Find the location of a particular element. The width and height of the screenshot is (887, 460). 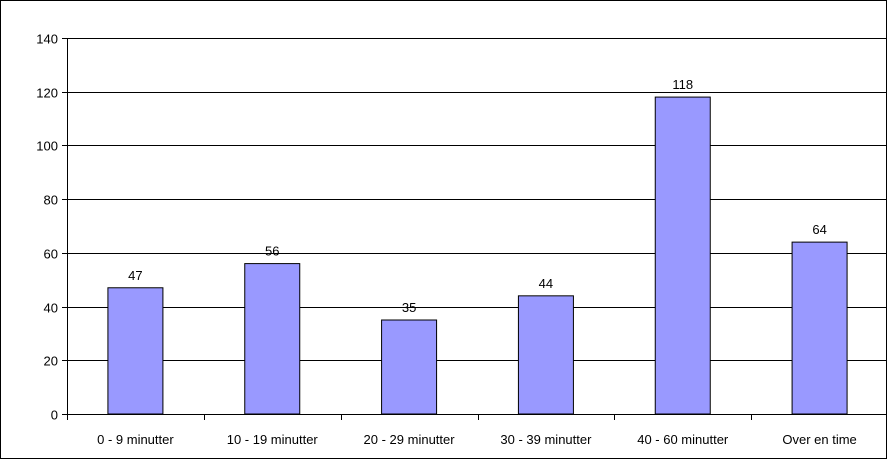

y-tick-label-4: 80 is located at coordinates (51, 200).